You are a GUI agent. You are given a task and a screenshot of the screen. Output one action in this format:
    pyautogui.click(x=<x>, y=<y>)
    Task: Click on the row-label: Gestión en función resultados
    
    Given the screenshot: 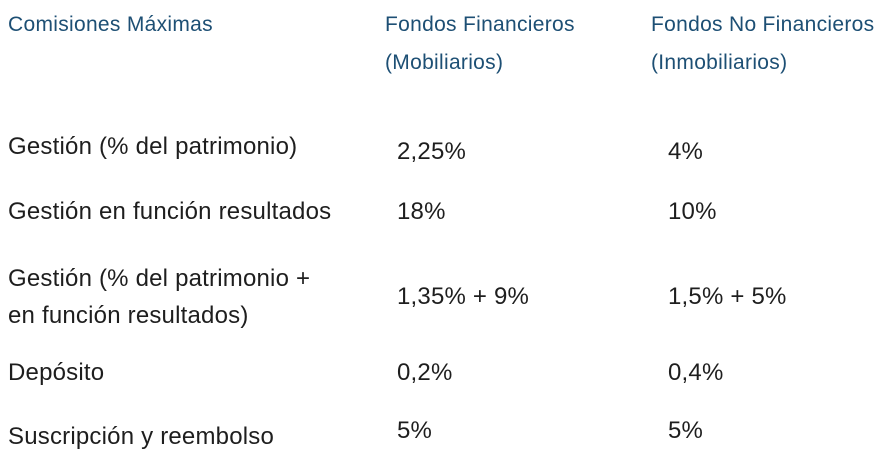 What is the action you would take?
    pyautogui.click(x=170, y=211)
    